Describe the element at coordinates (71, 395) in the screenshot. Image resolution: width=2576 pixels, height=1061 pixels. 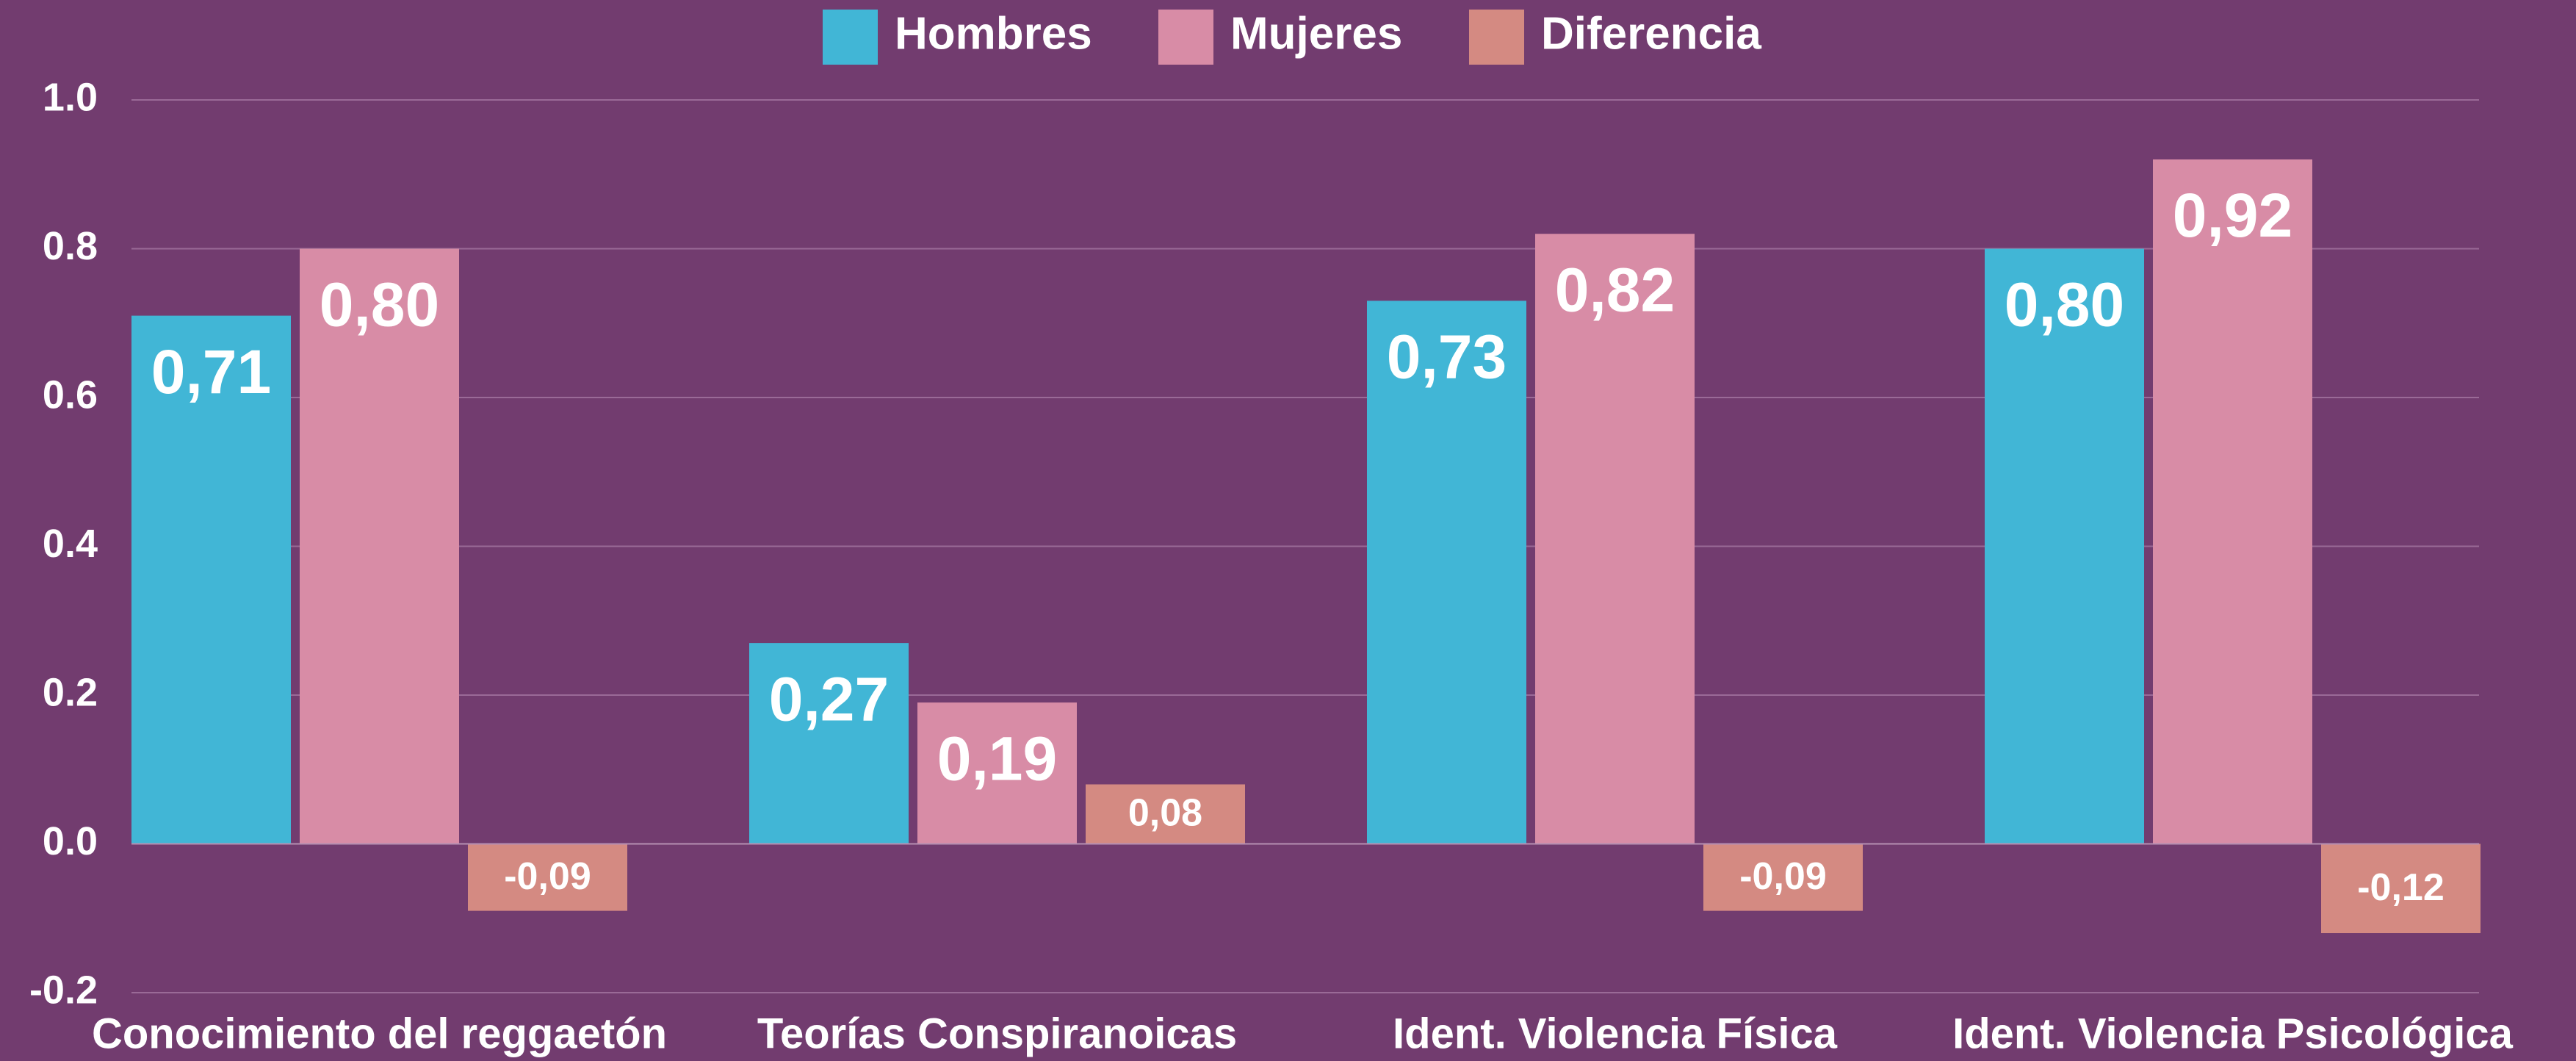
I see `y-tick-label: 0.6` at that location.